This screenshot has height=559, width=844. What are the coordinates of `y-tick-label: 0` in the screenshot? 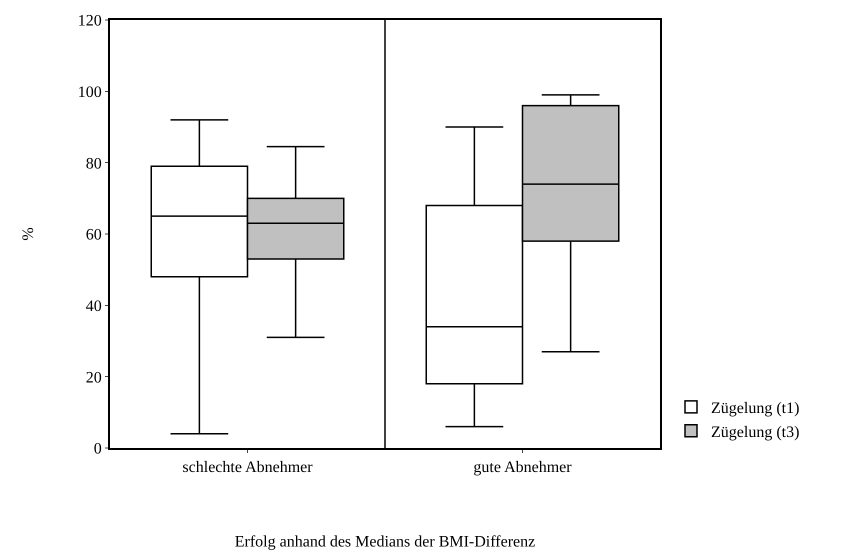 It's located at (98, 449).